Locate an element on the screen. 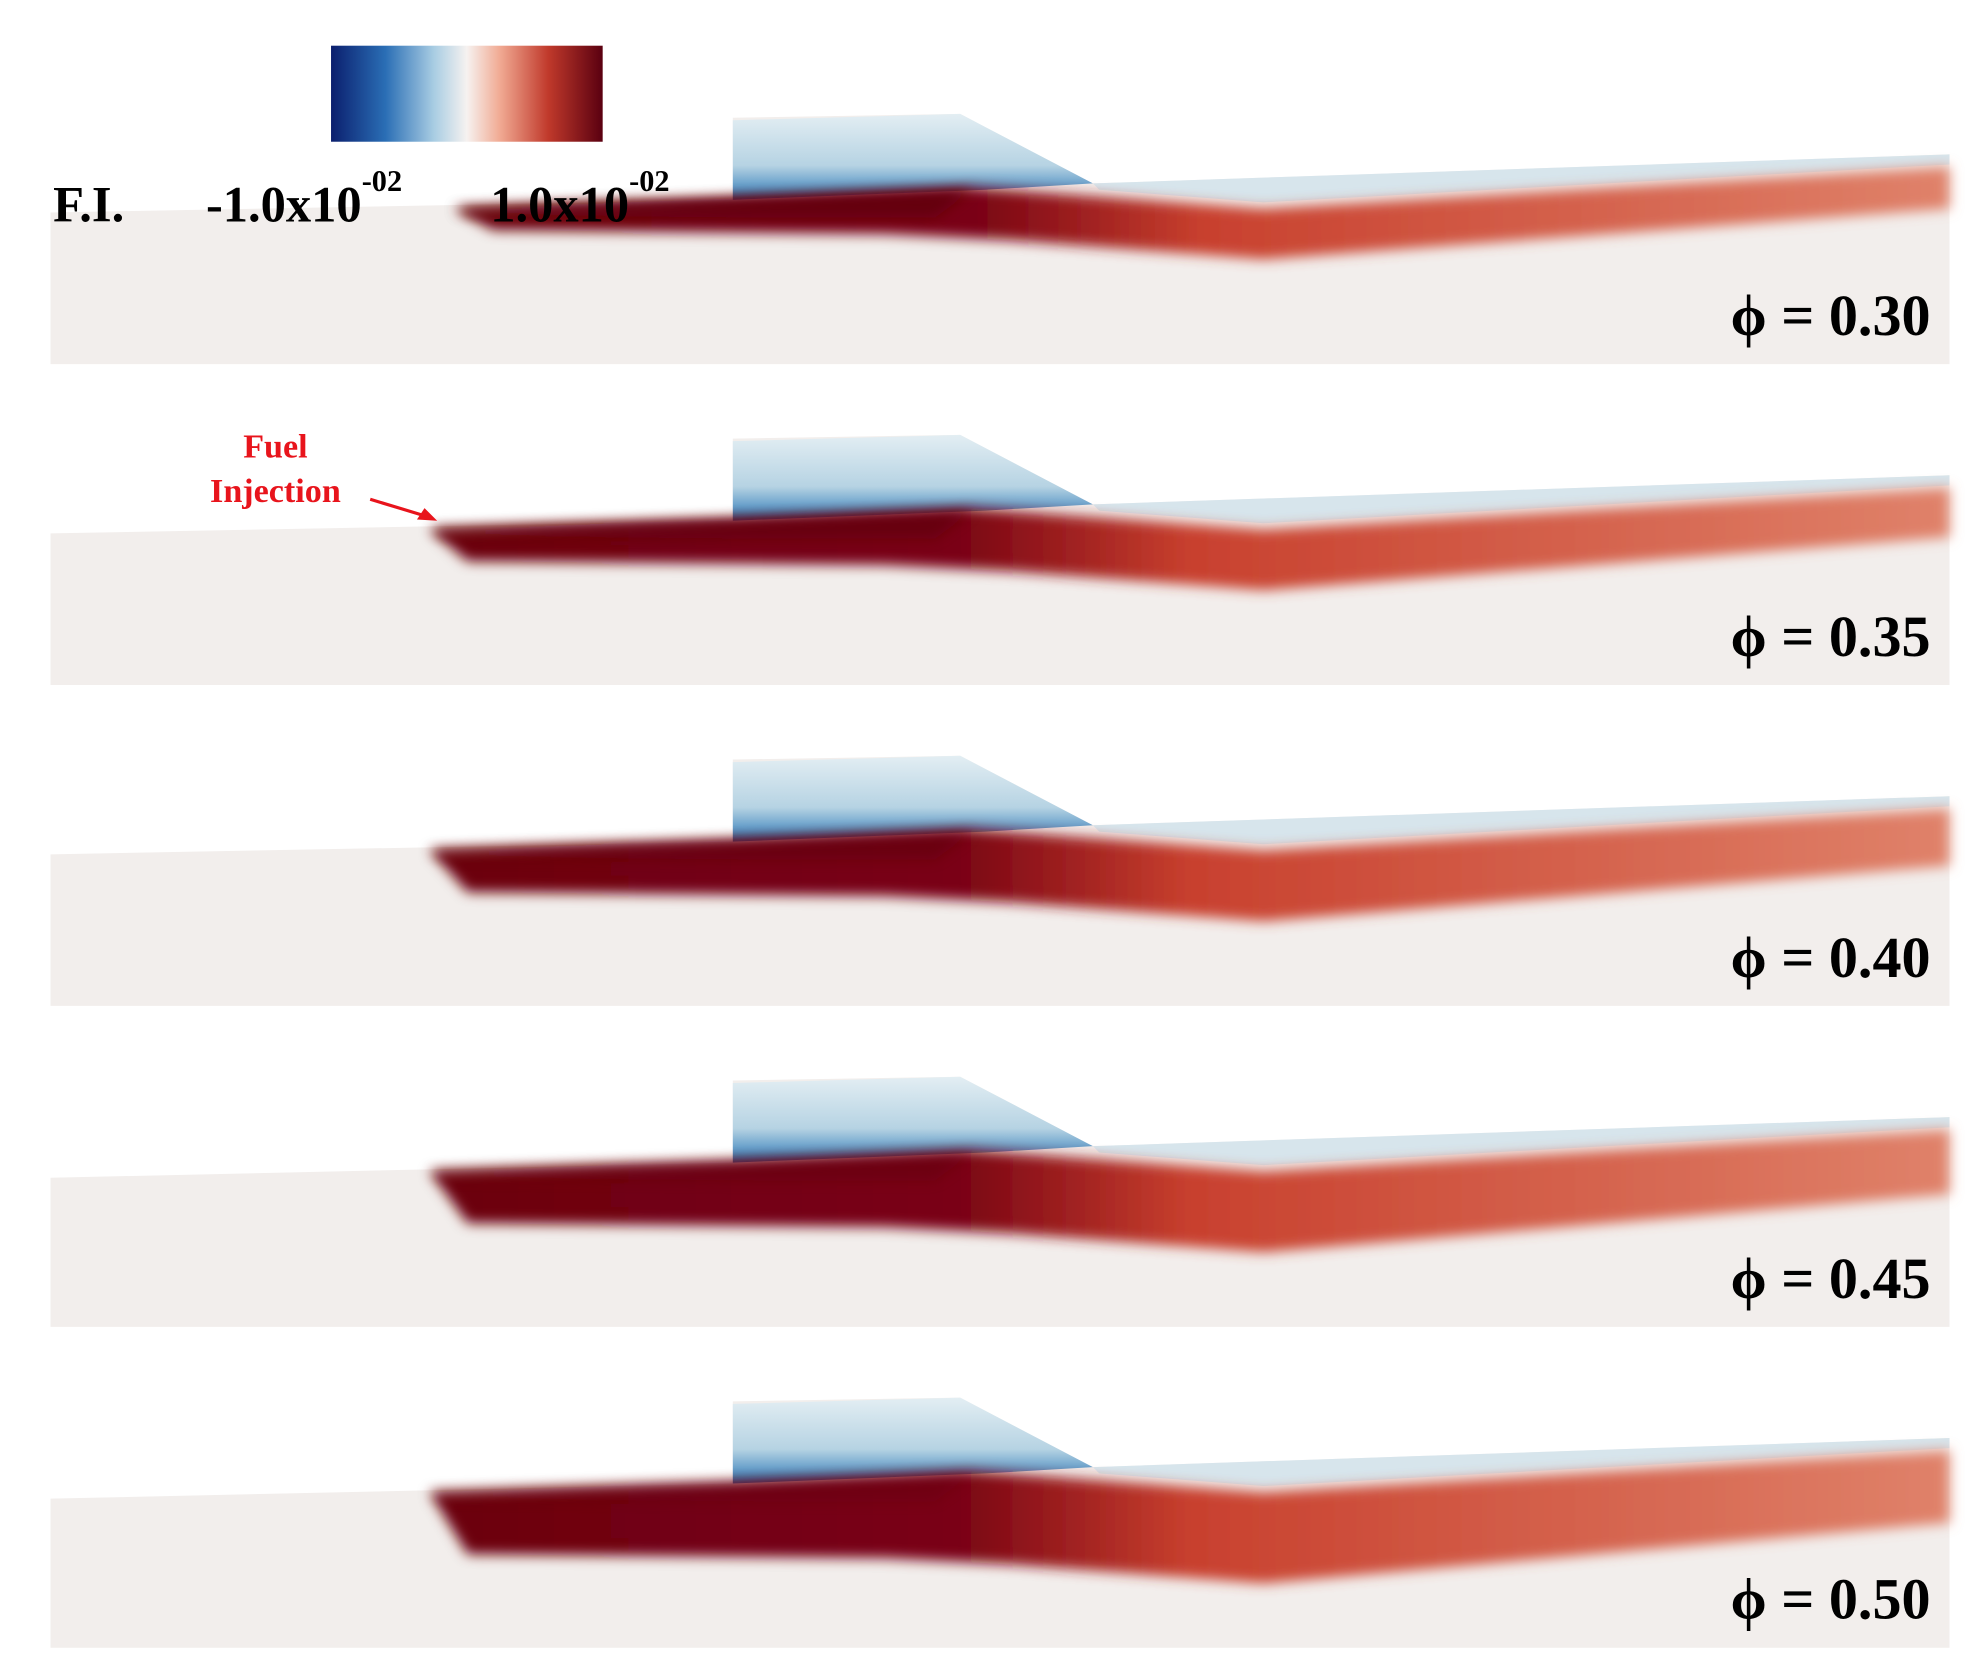  panel-label: ϕ = 0.45 is located at coordinates (1830, 1278).